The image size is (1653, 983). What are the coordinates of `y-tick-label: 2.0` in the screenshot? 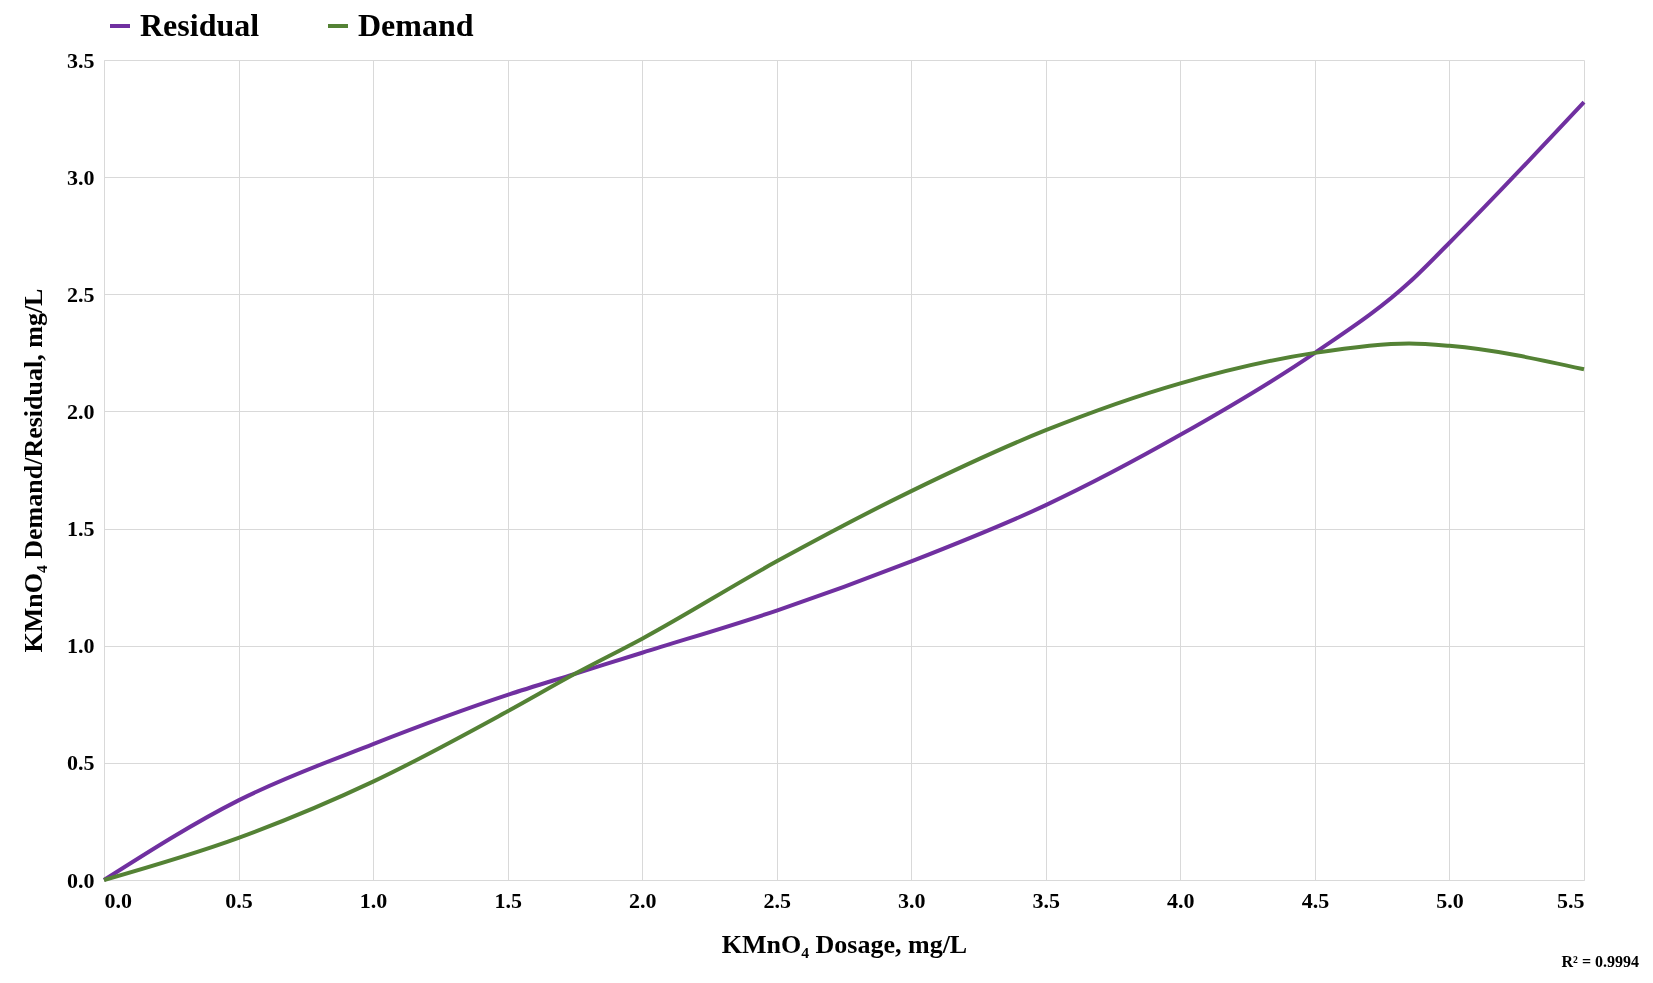 It's located at (81, 411).